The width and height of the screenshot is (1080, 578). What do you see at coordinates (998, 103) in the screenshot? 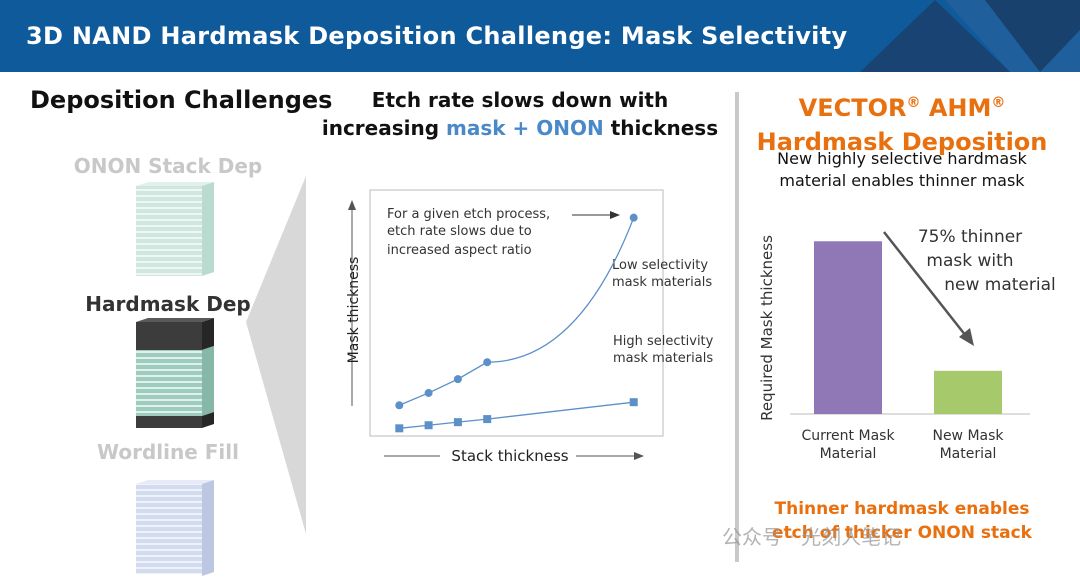
I see `brand-reg-mark-2: ®` at bounding box center [998, 103].